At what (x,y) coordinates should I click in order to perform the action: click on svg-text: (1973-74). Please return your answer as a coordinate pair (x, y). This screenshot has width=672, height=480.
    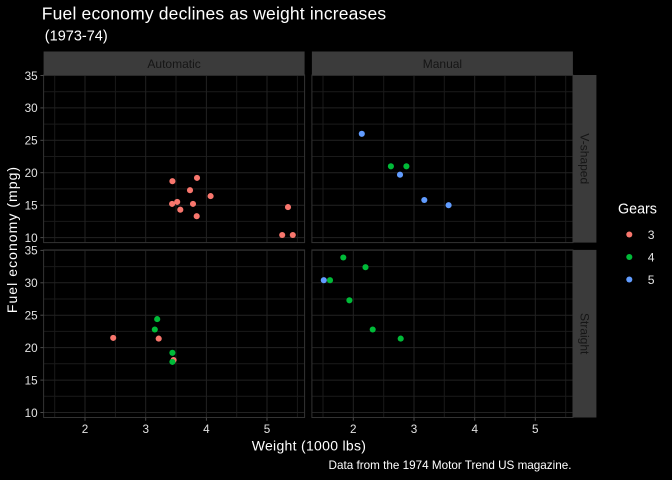
    Looking at the image, I should click on (76, 36).